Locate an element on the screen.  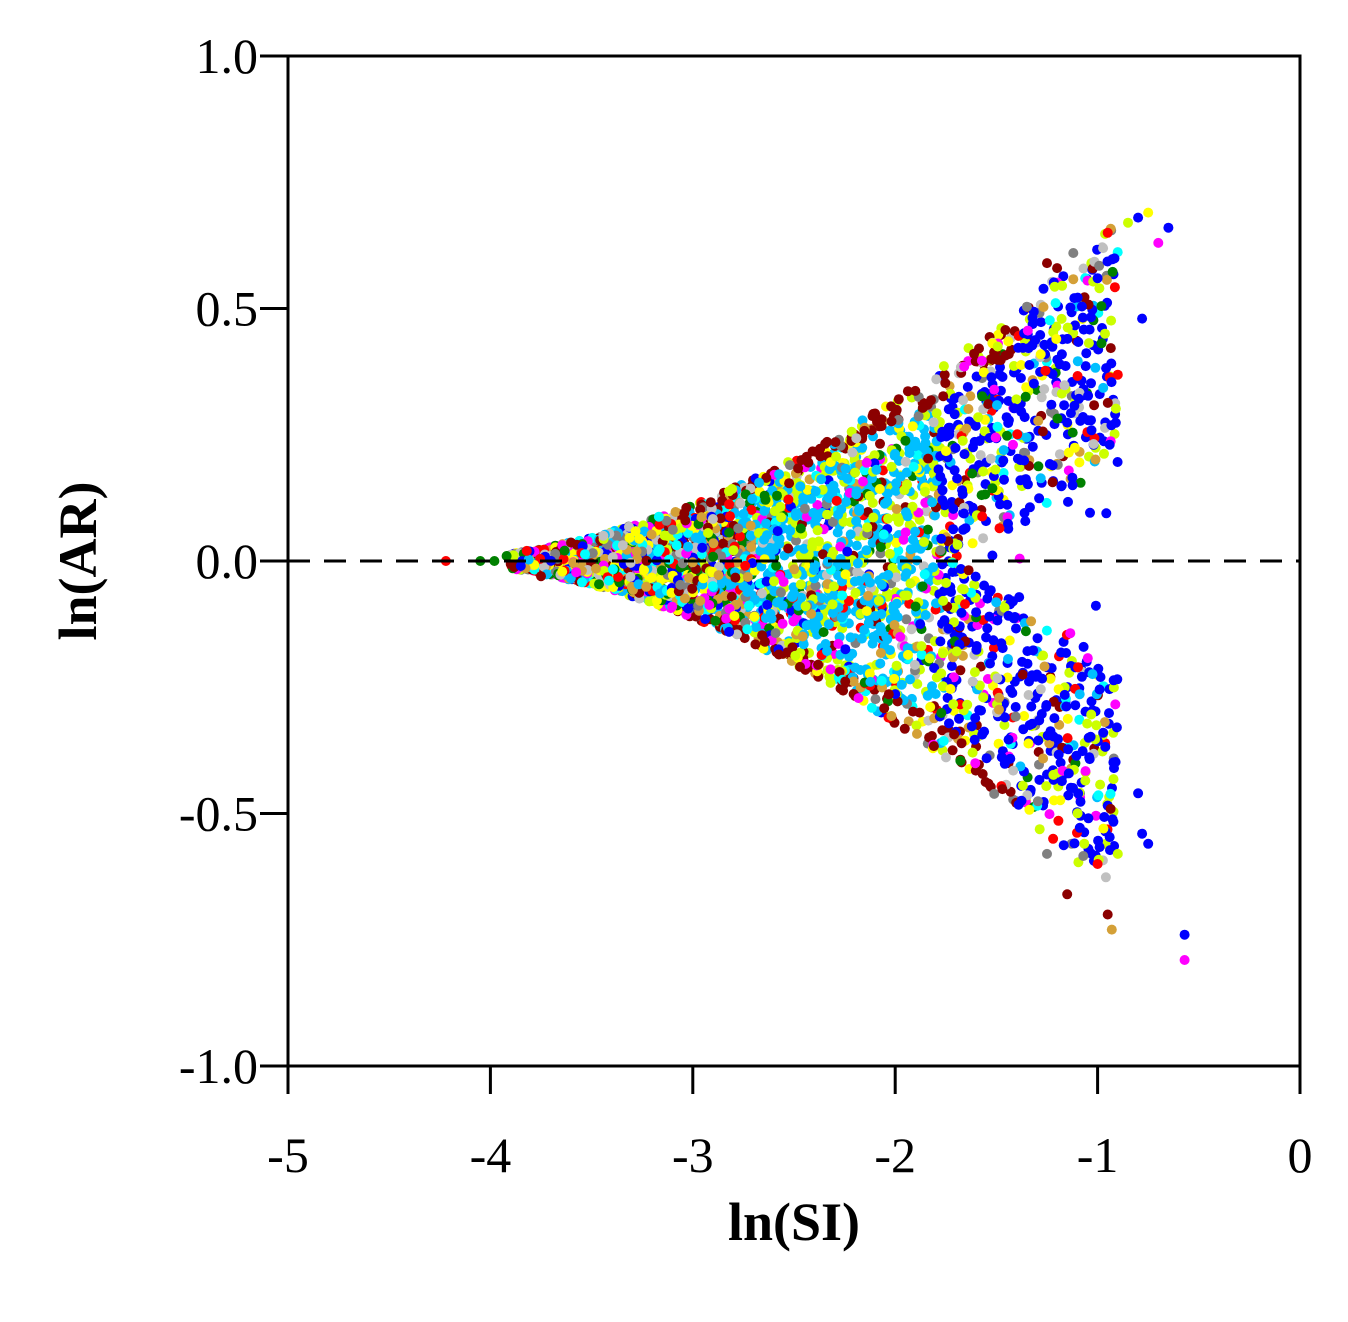
x-tick-label: -1 is located at coordinates (1098, 1155).